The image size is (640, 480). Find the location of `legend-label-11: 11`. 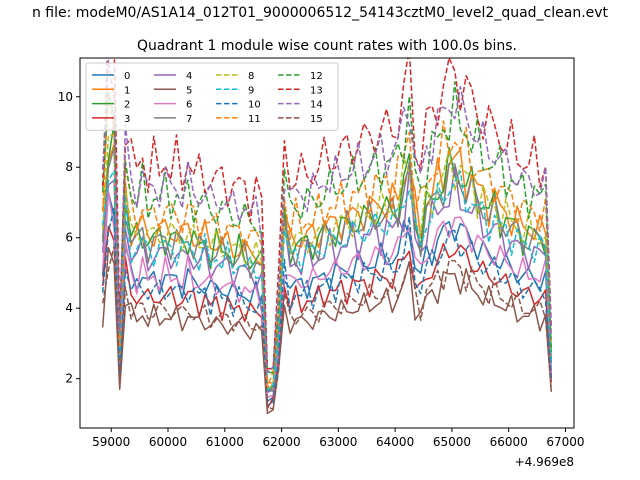

legend-label-11: 11 is located at coordinates (254, 119).